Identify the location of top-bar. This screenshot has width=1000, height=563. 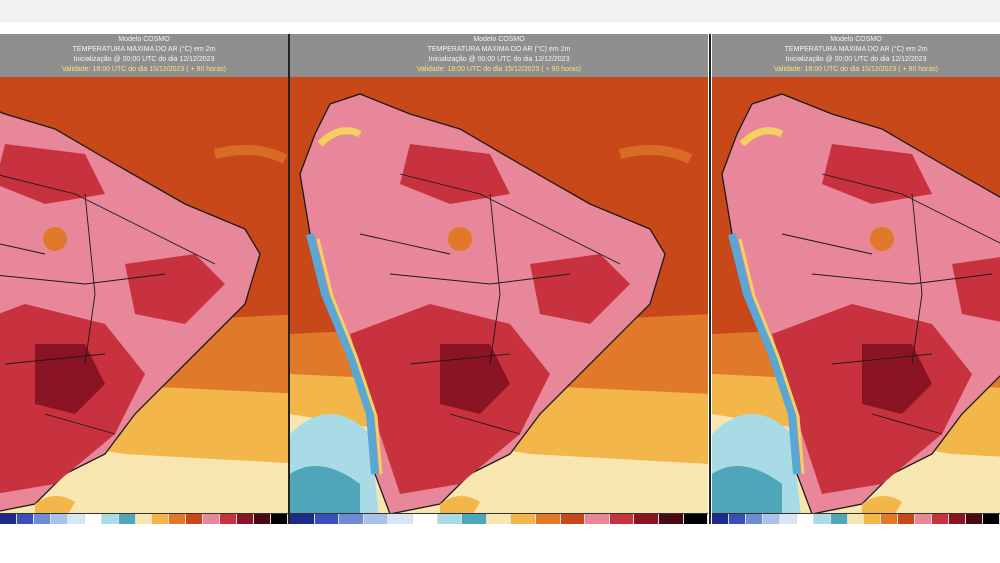
(500, 11).